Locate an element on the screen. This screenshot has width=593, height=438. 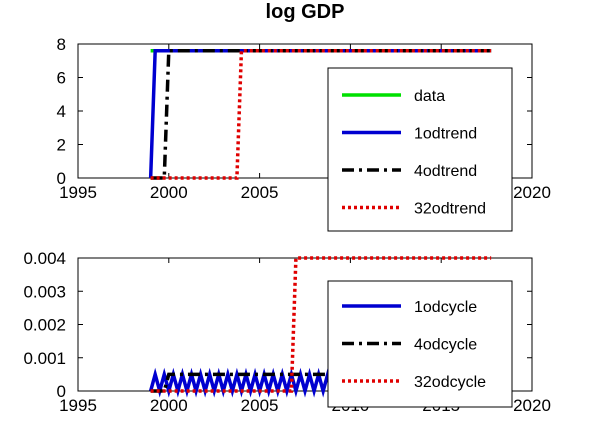
y-tick-label: 2 is located at coordinates (61, 145).